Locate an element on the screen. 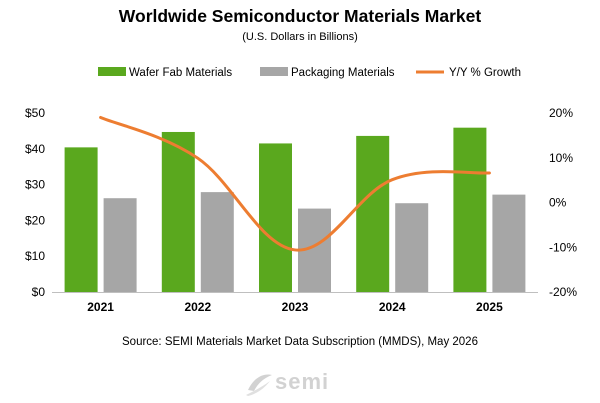 The height and width of the screenshot is (403, 600). x-tick-label-2023: 2023 is located at coordinates (295, 307).